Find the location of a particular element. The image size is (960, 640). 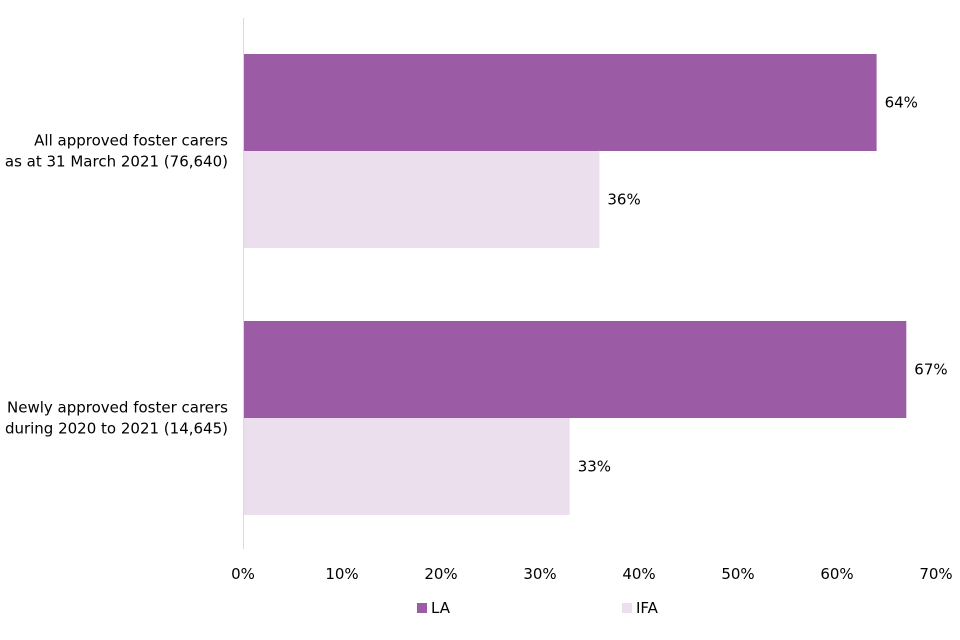

x-tick-label-4: 40% is located at coordinates (638, 574).